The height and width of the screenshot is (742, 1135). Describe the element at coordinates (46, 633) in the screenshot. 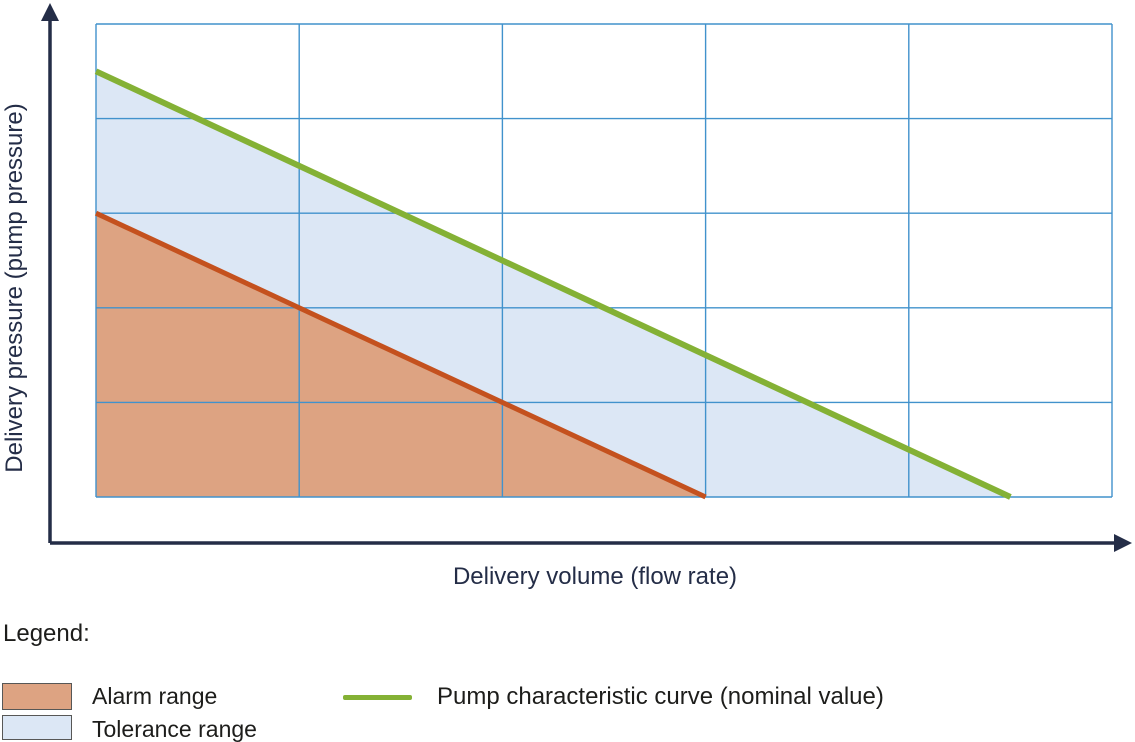

I see `legend-title: Legend:` at that location.